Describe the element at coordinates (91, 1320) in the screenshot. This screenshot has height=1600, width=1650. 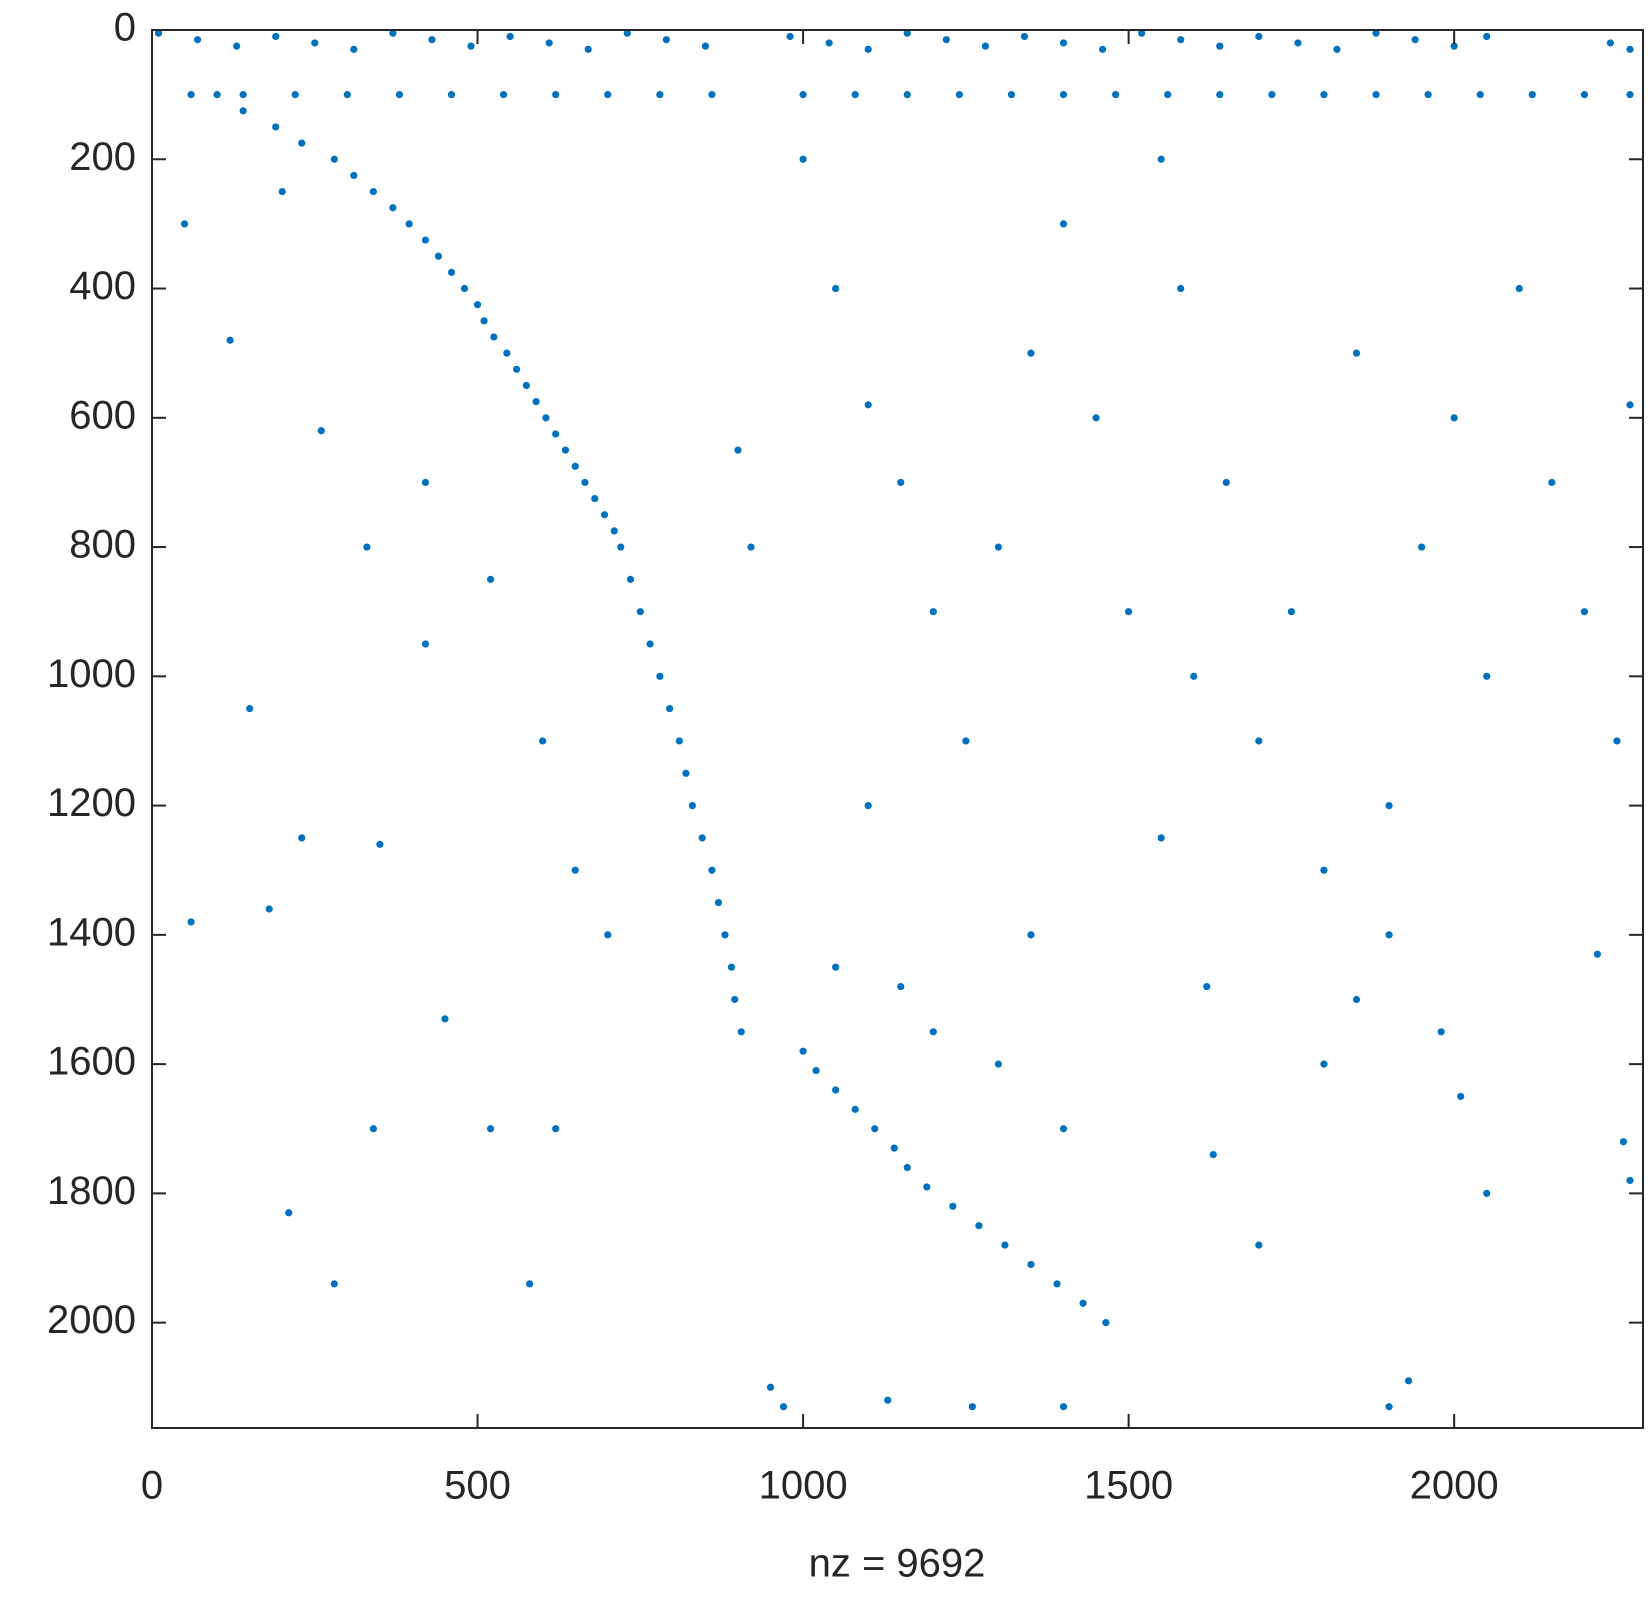
I see `y-tick-label: 2000` at that location.